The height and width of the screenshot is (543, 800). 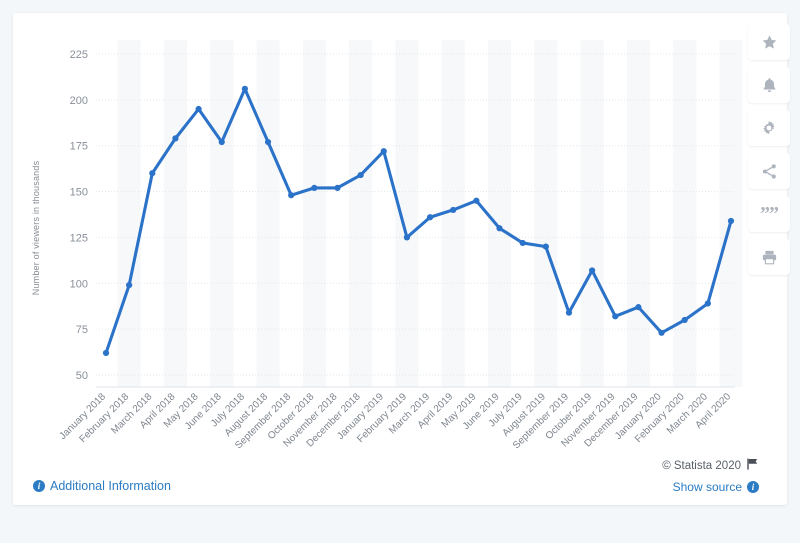 What do you see at coordinates (79, 238) in the screenshot?
I see `y-tick-label: 125` at bounding box center [79, 238].